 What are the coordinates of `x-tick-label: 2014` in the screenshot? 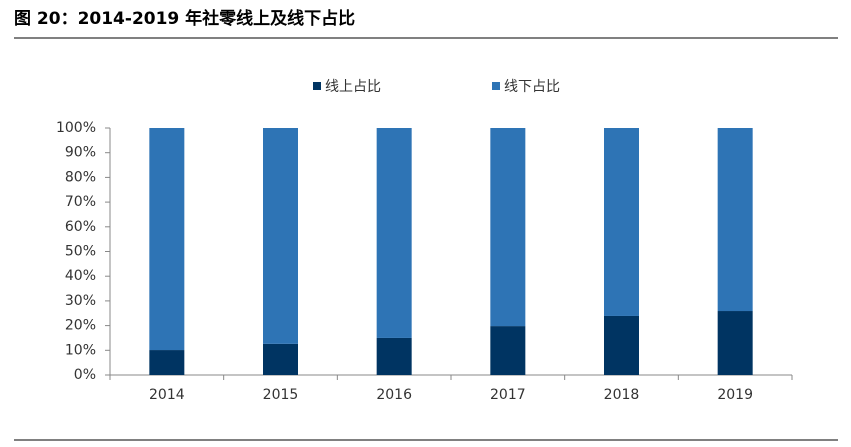 It's located at (167, 395).